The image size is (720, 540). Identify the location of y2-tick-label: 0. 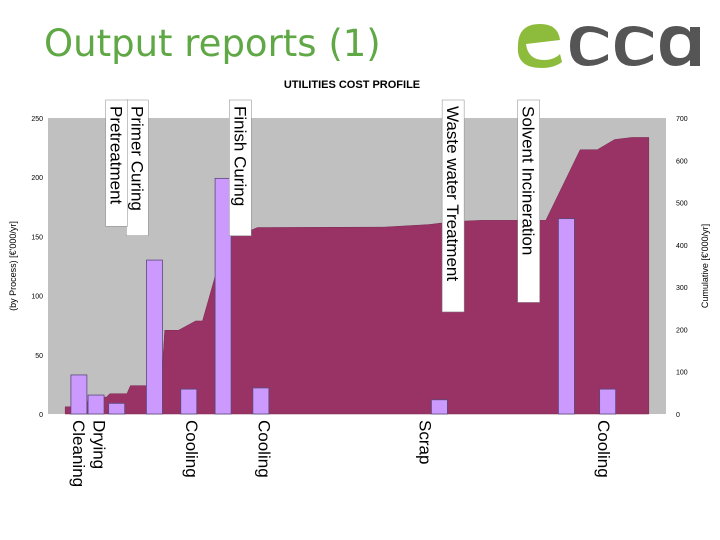
(678, 415).